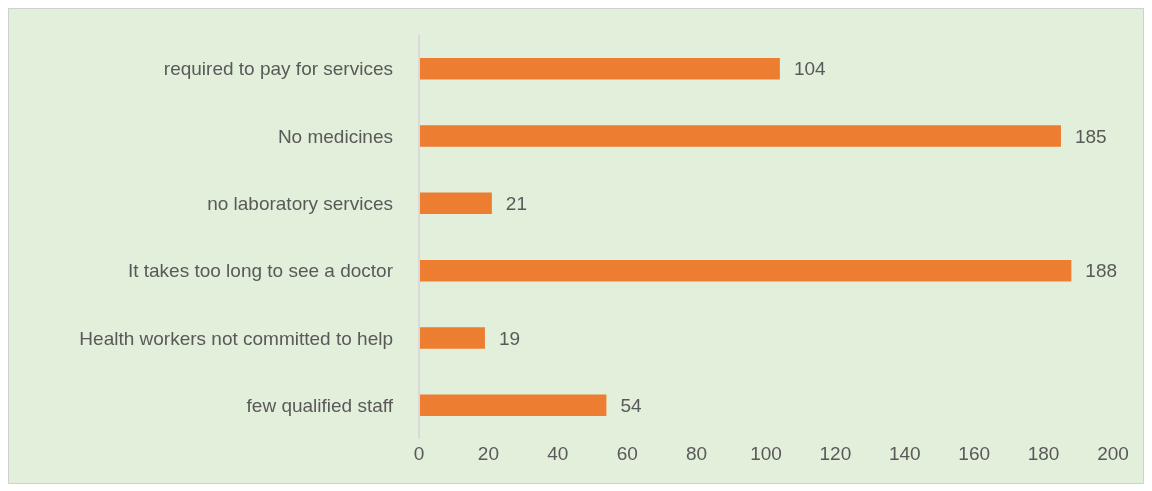  I want to click on x-tick-label: 200, so click(1113, 454).